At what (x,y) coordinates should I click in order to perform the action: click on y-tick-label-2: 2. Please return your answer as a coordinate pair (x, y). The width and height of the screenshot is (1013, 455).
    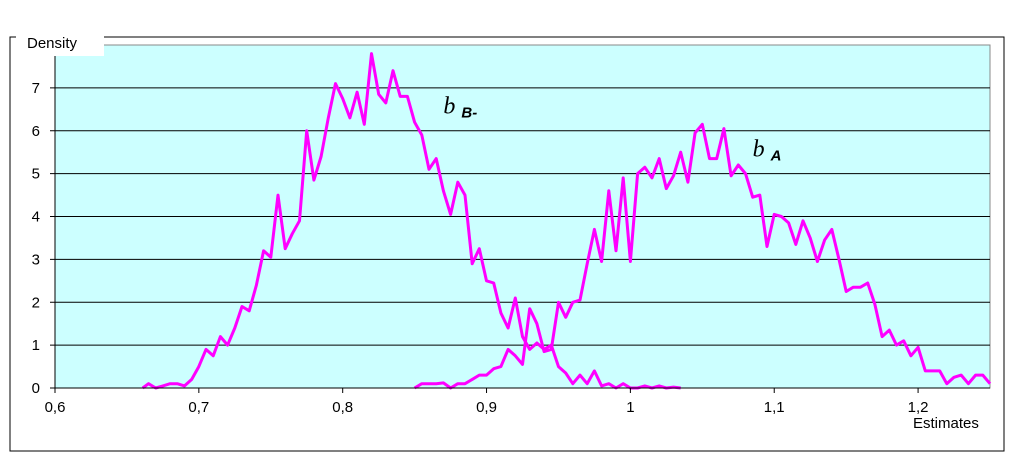
    Looking at the image, I should click on (36, 302).